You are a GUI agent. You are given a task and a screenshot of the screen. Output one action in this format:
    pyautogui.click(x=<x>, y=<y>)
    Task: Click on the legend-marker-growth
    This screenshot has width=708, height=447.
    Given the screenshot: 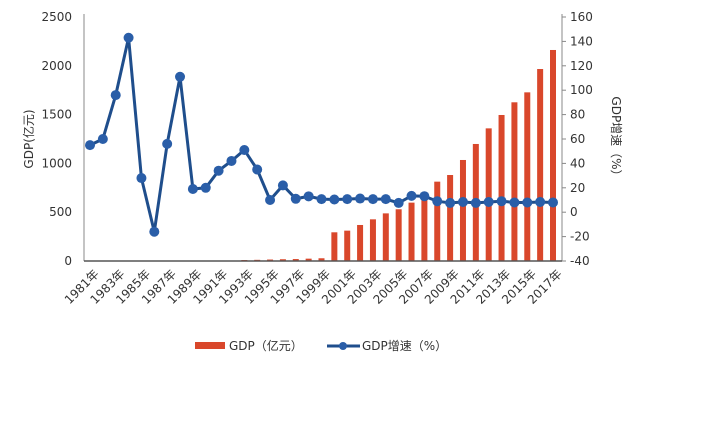 What is the action you would take?
    pyautogui.click(x=343, y=346)
    